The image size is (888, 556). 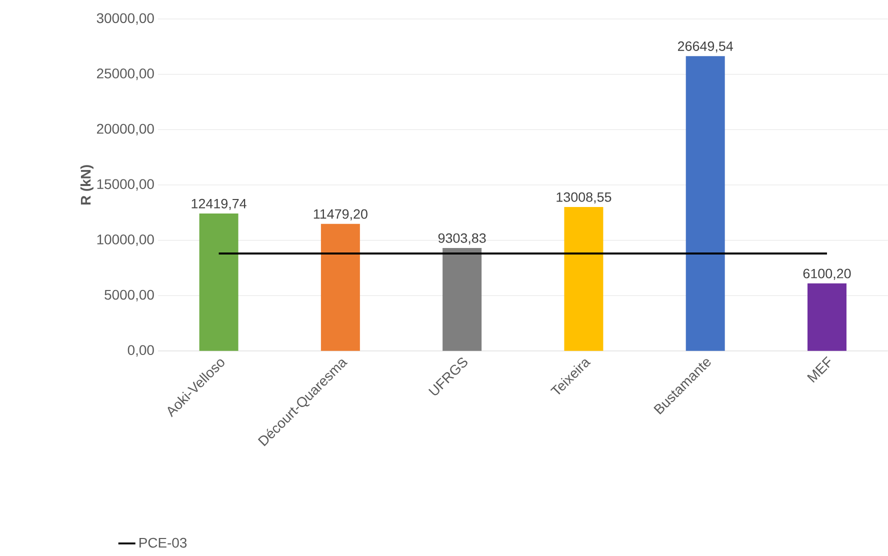 What do you see at coordinates (219, 204) in the screenshot?
I see `data-label: 12419,74` at bounding box center [219, 204].